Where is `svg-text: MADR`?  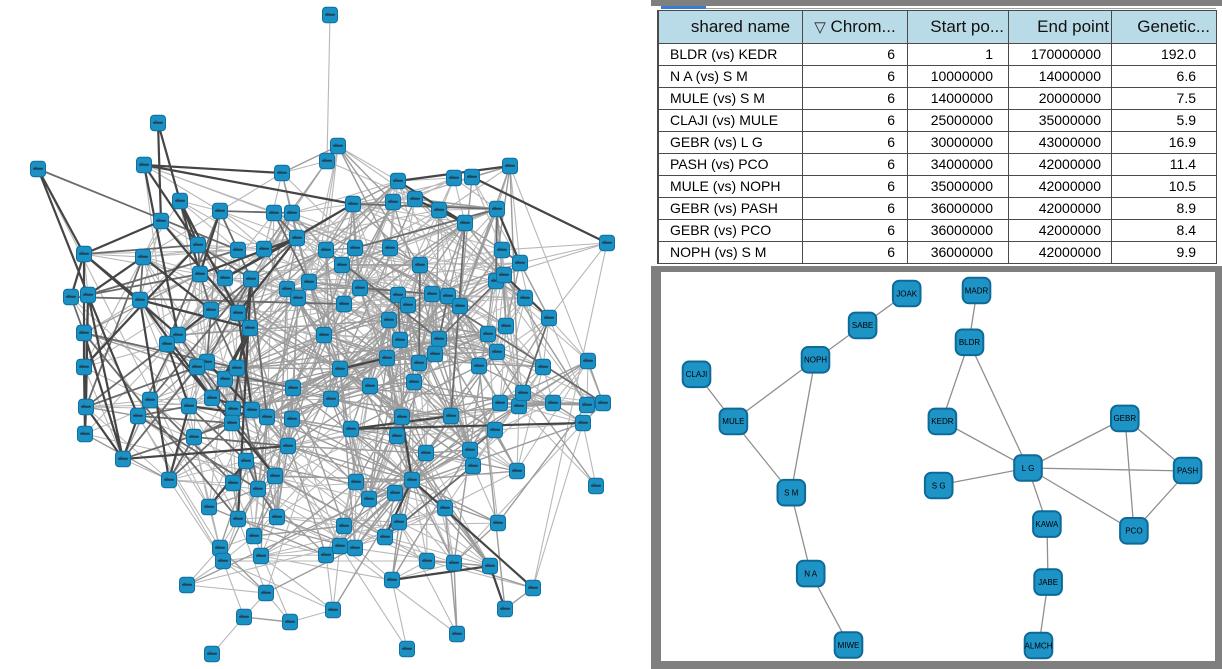
svg-text: MADR is located at coordinates (977, 290).